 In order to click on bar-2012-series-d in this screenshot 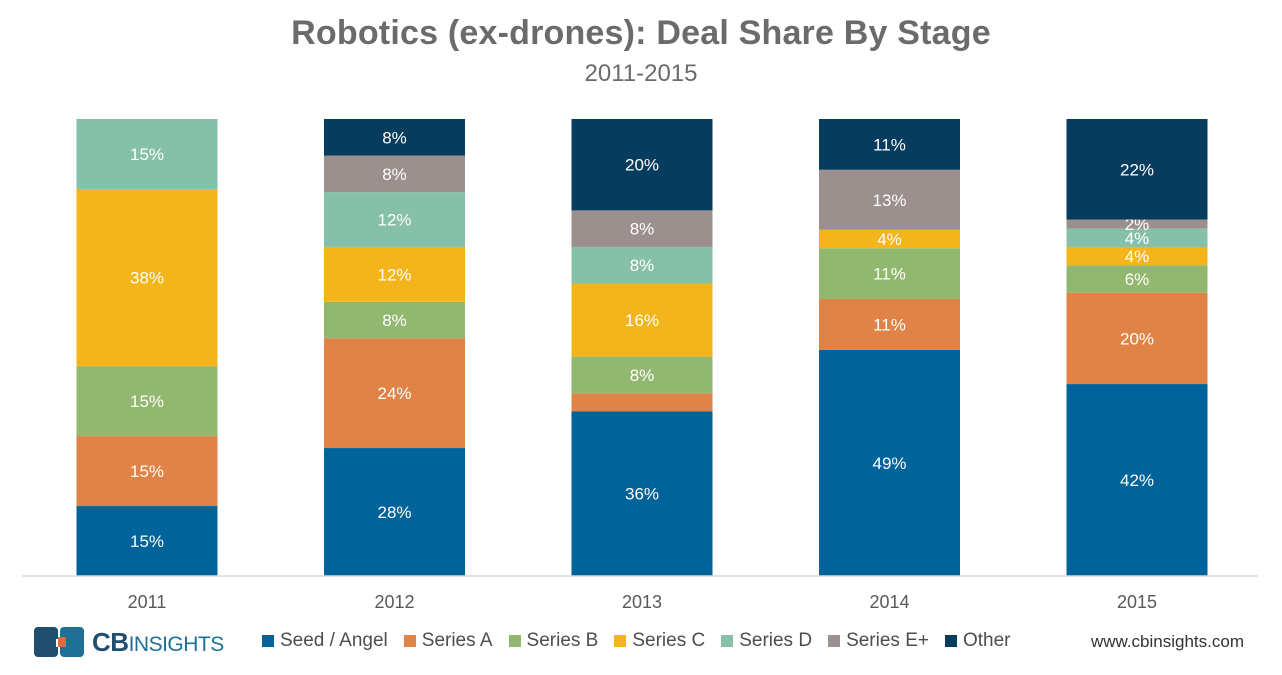, I will do `click(394, 219)`.